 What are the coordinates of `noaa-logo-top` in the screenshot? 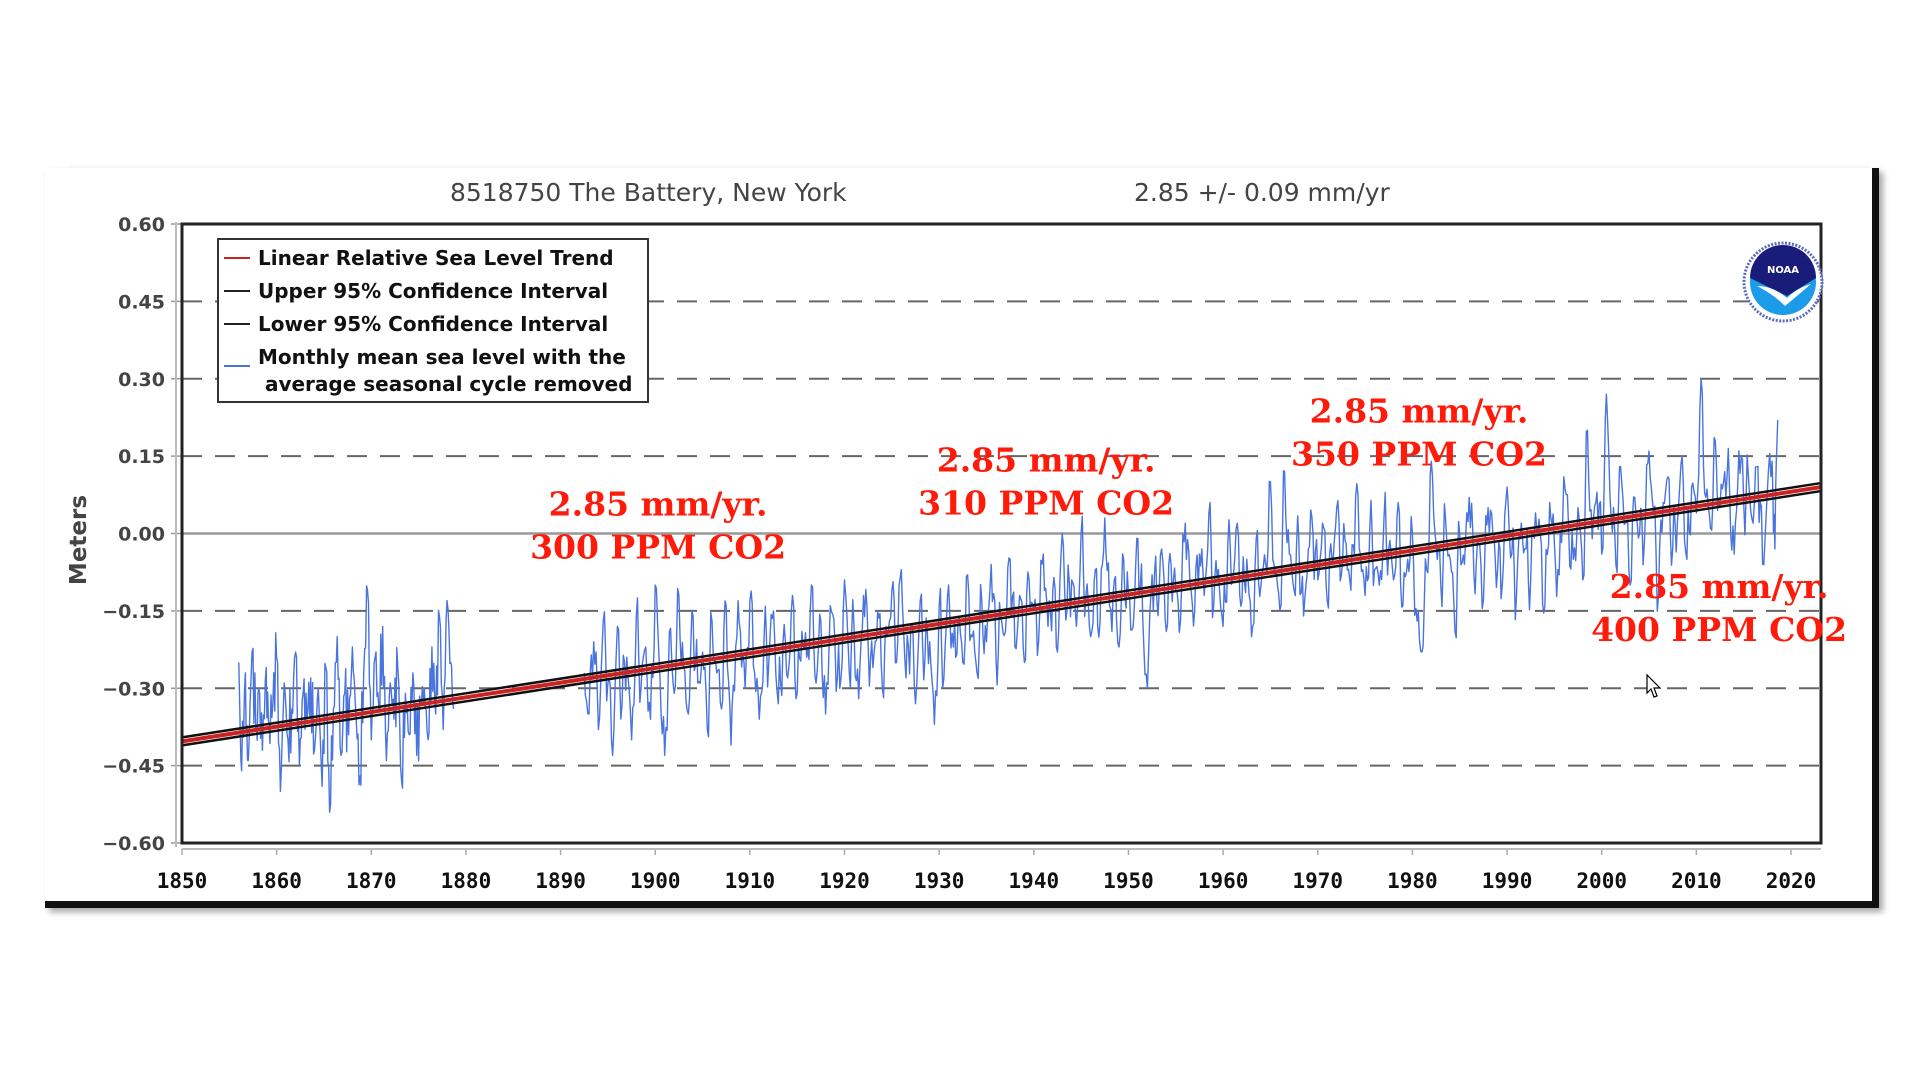 It's located at (1783, 270).